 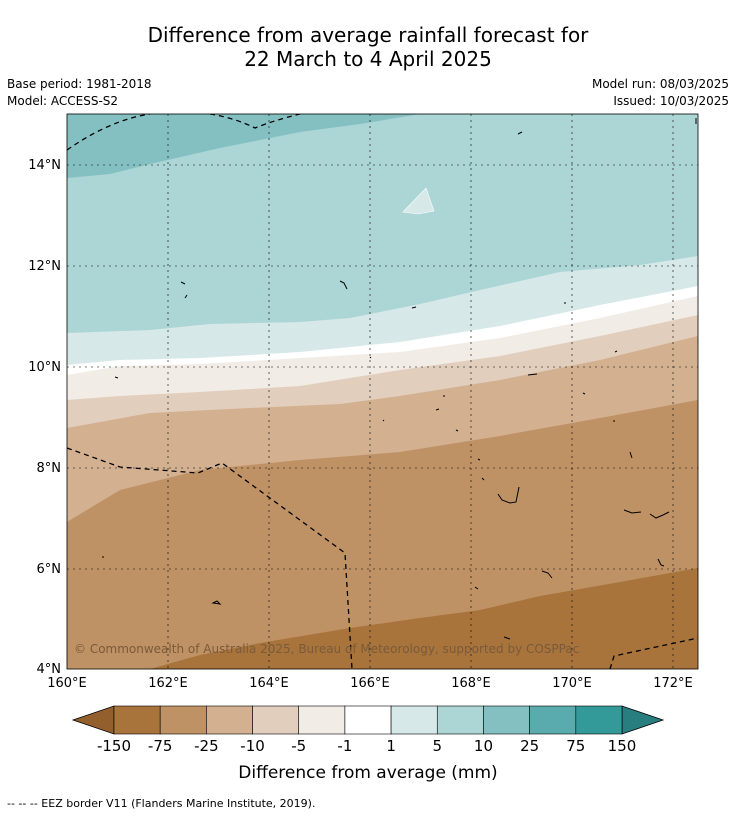 I want to click on colorbar-tick-label: -150, so click(x=114, y=746).